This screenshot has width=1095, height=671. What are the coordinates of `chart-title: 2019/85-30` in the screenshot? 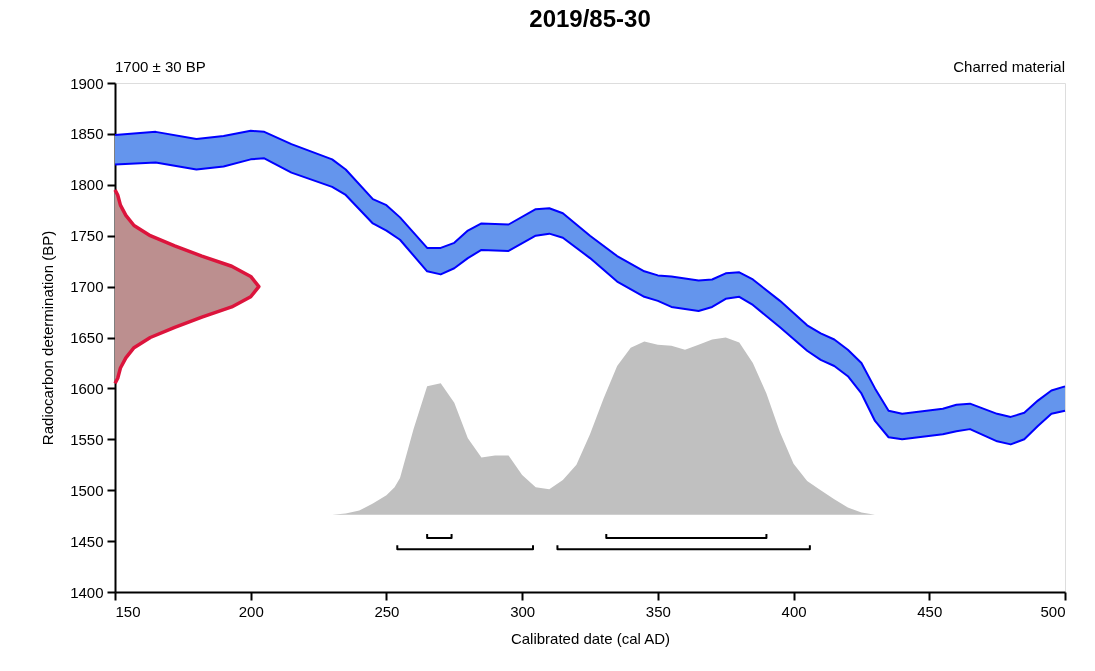 It's located at (590, 18).